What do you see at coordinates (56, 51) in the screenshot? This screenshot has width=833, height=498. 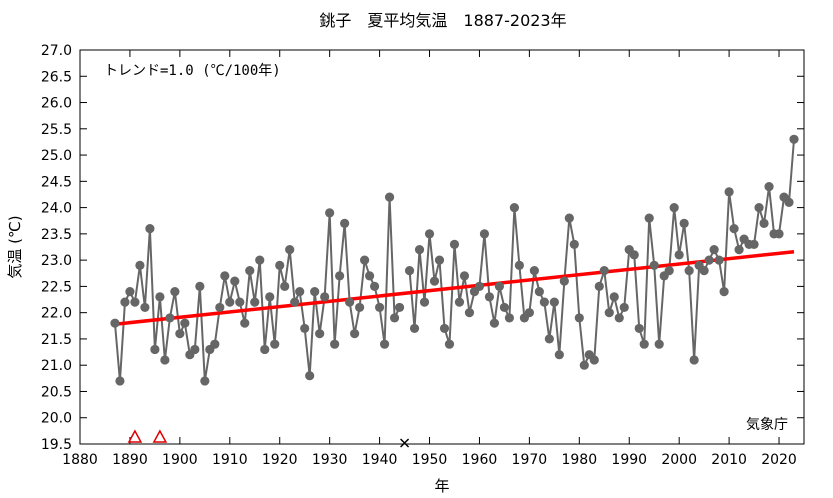 I see `y-tick-label: 27.0` at bounding box center [56, 51].